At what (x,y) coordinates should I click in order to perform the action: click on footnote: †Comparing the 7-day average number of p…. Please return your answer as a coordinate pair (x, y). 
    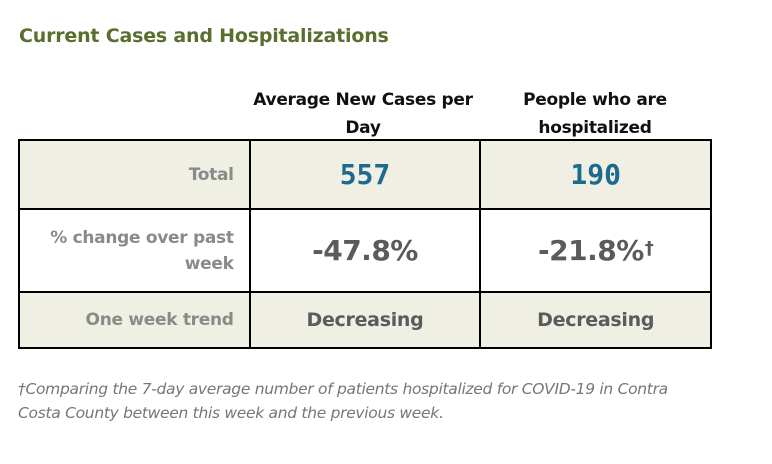
    Looking at the image, I should click on (358, 401).